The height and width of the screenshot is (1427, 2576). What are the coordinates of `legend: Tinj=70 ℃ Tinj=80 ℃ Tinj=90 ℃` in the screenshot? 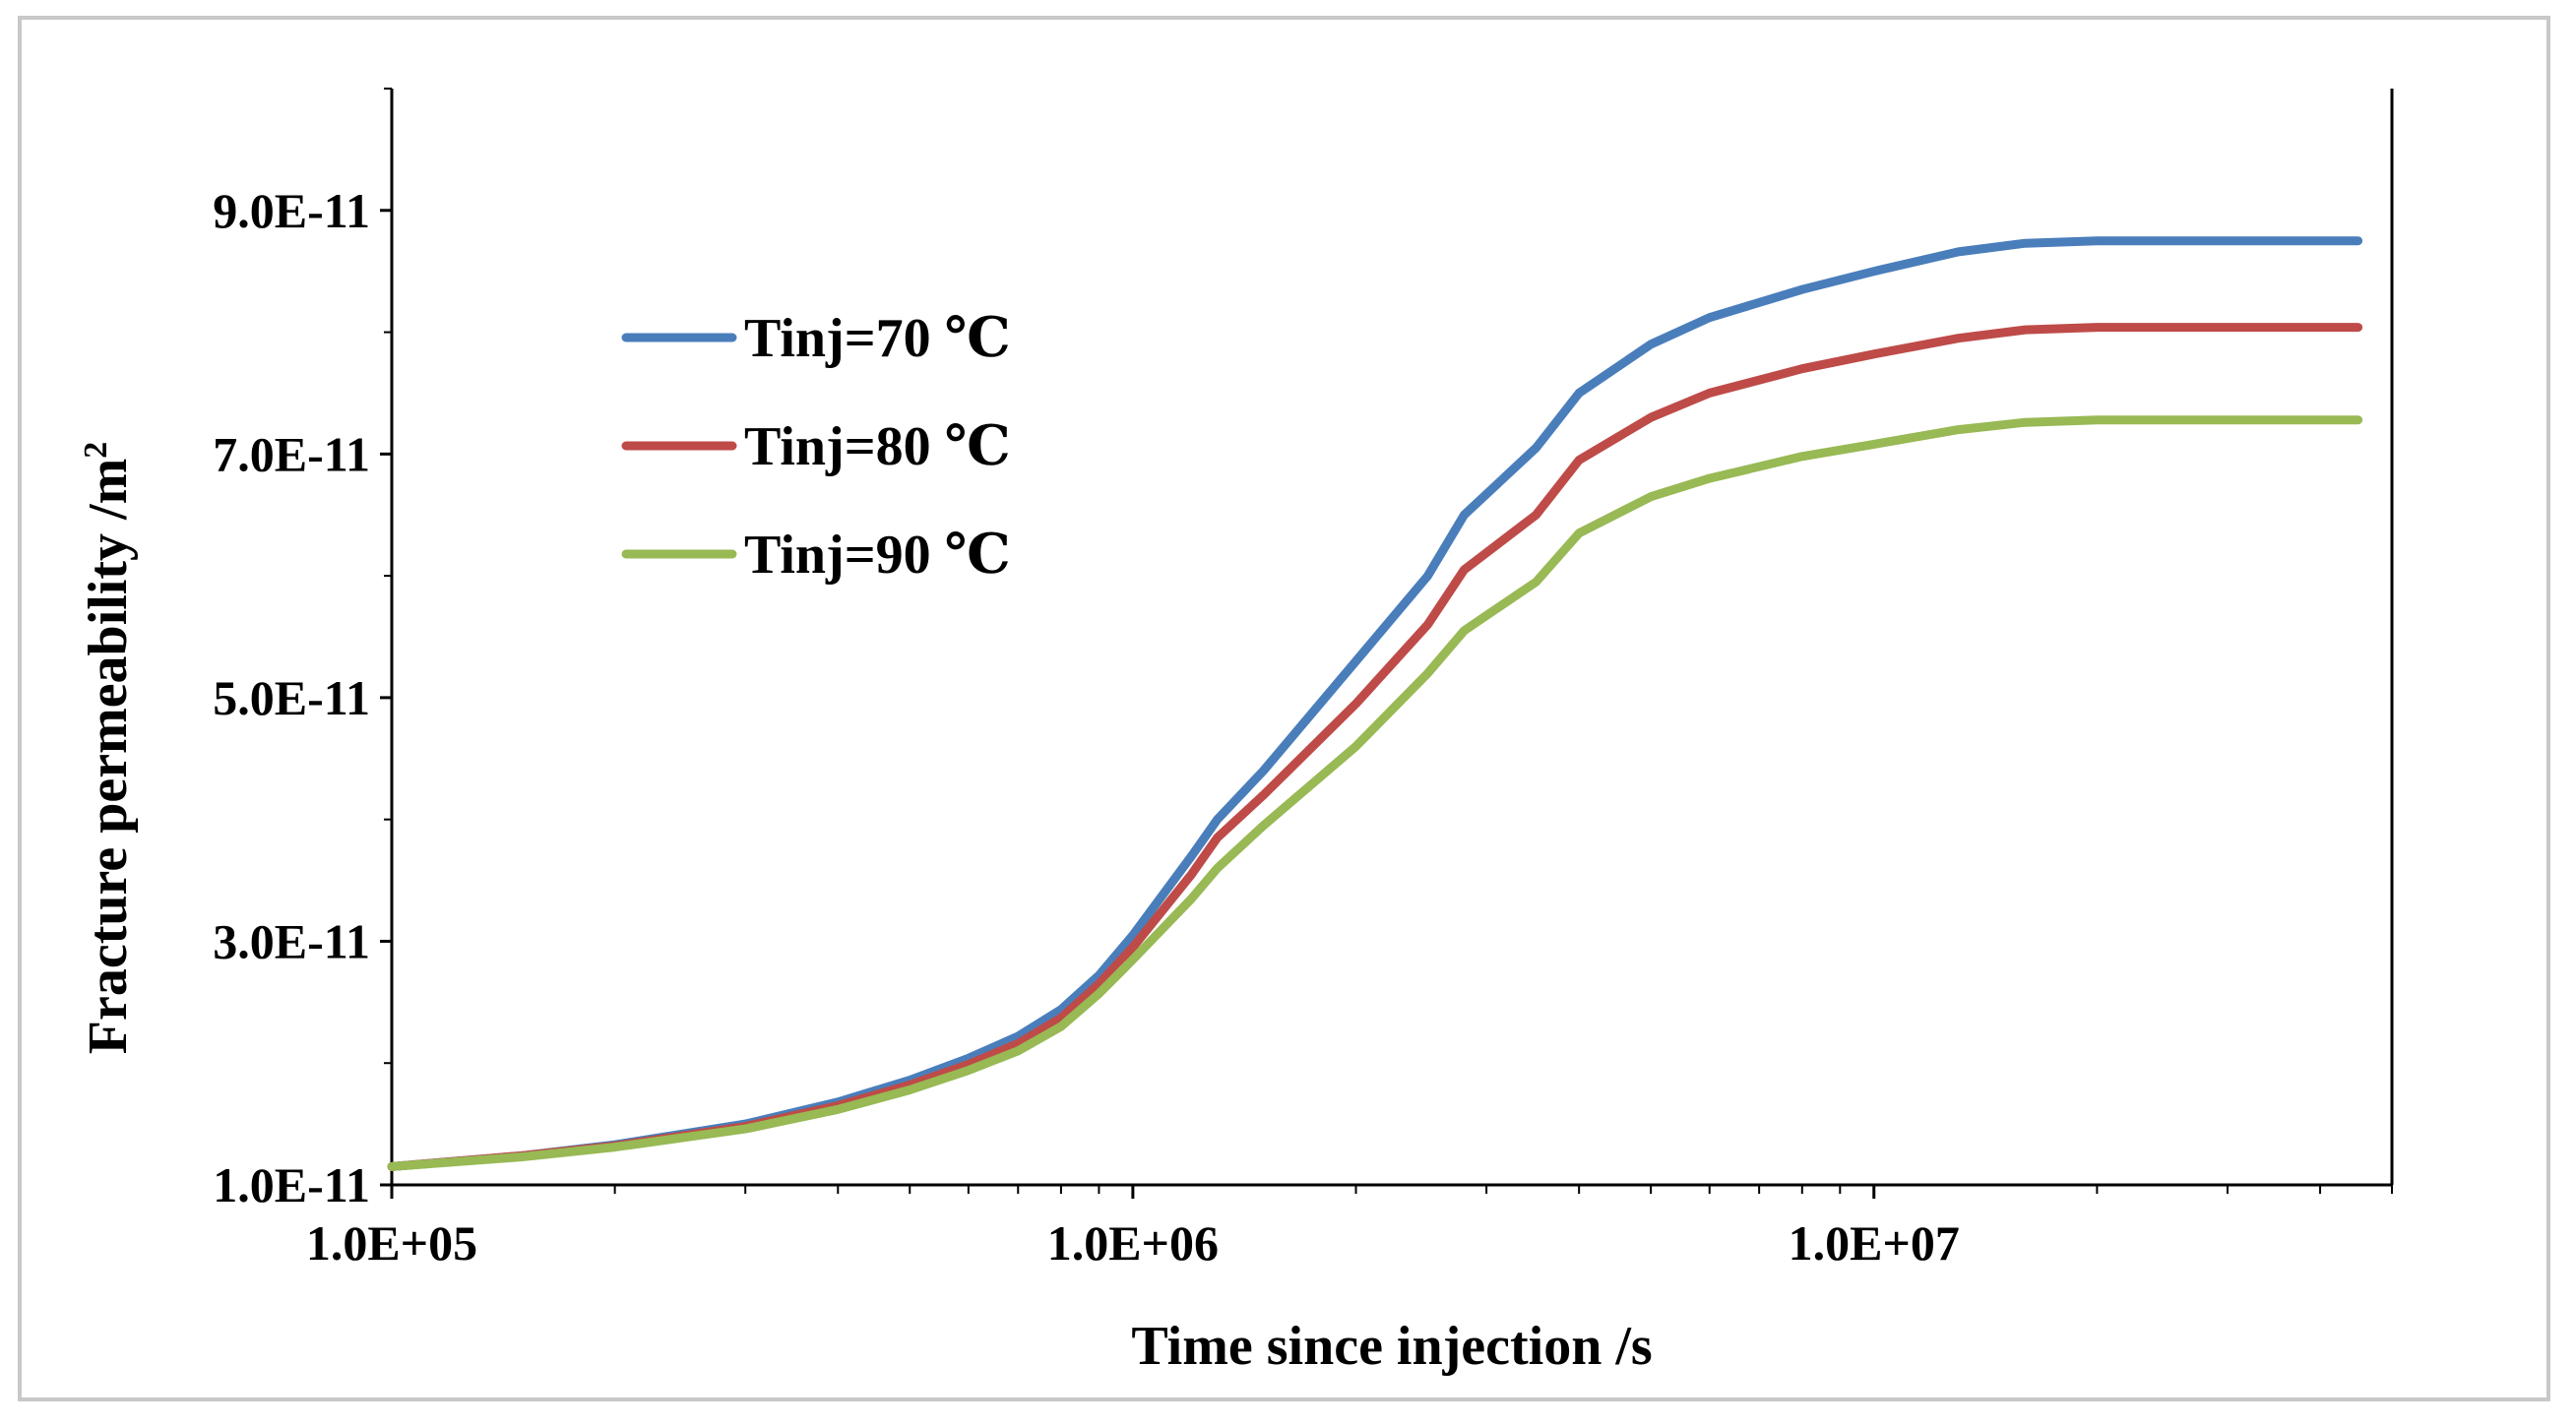 It's located at (816, 447).